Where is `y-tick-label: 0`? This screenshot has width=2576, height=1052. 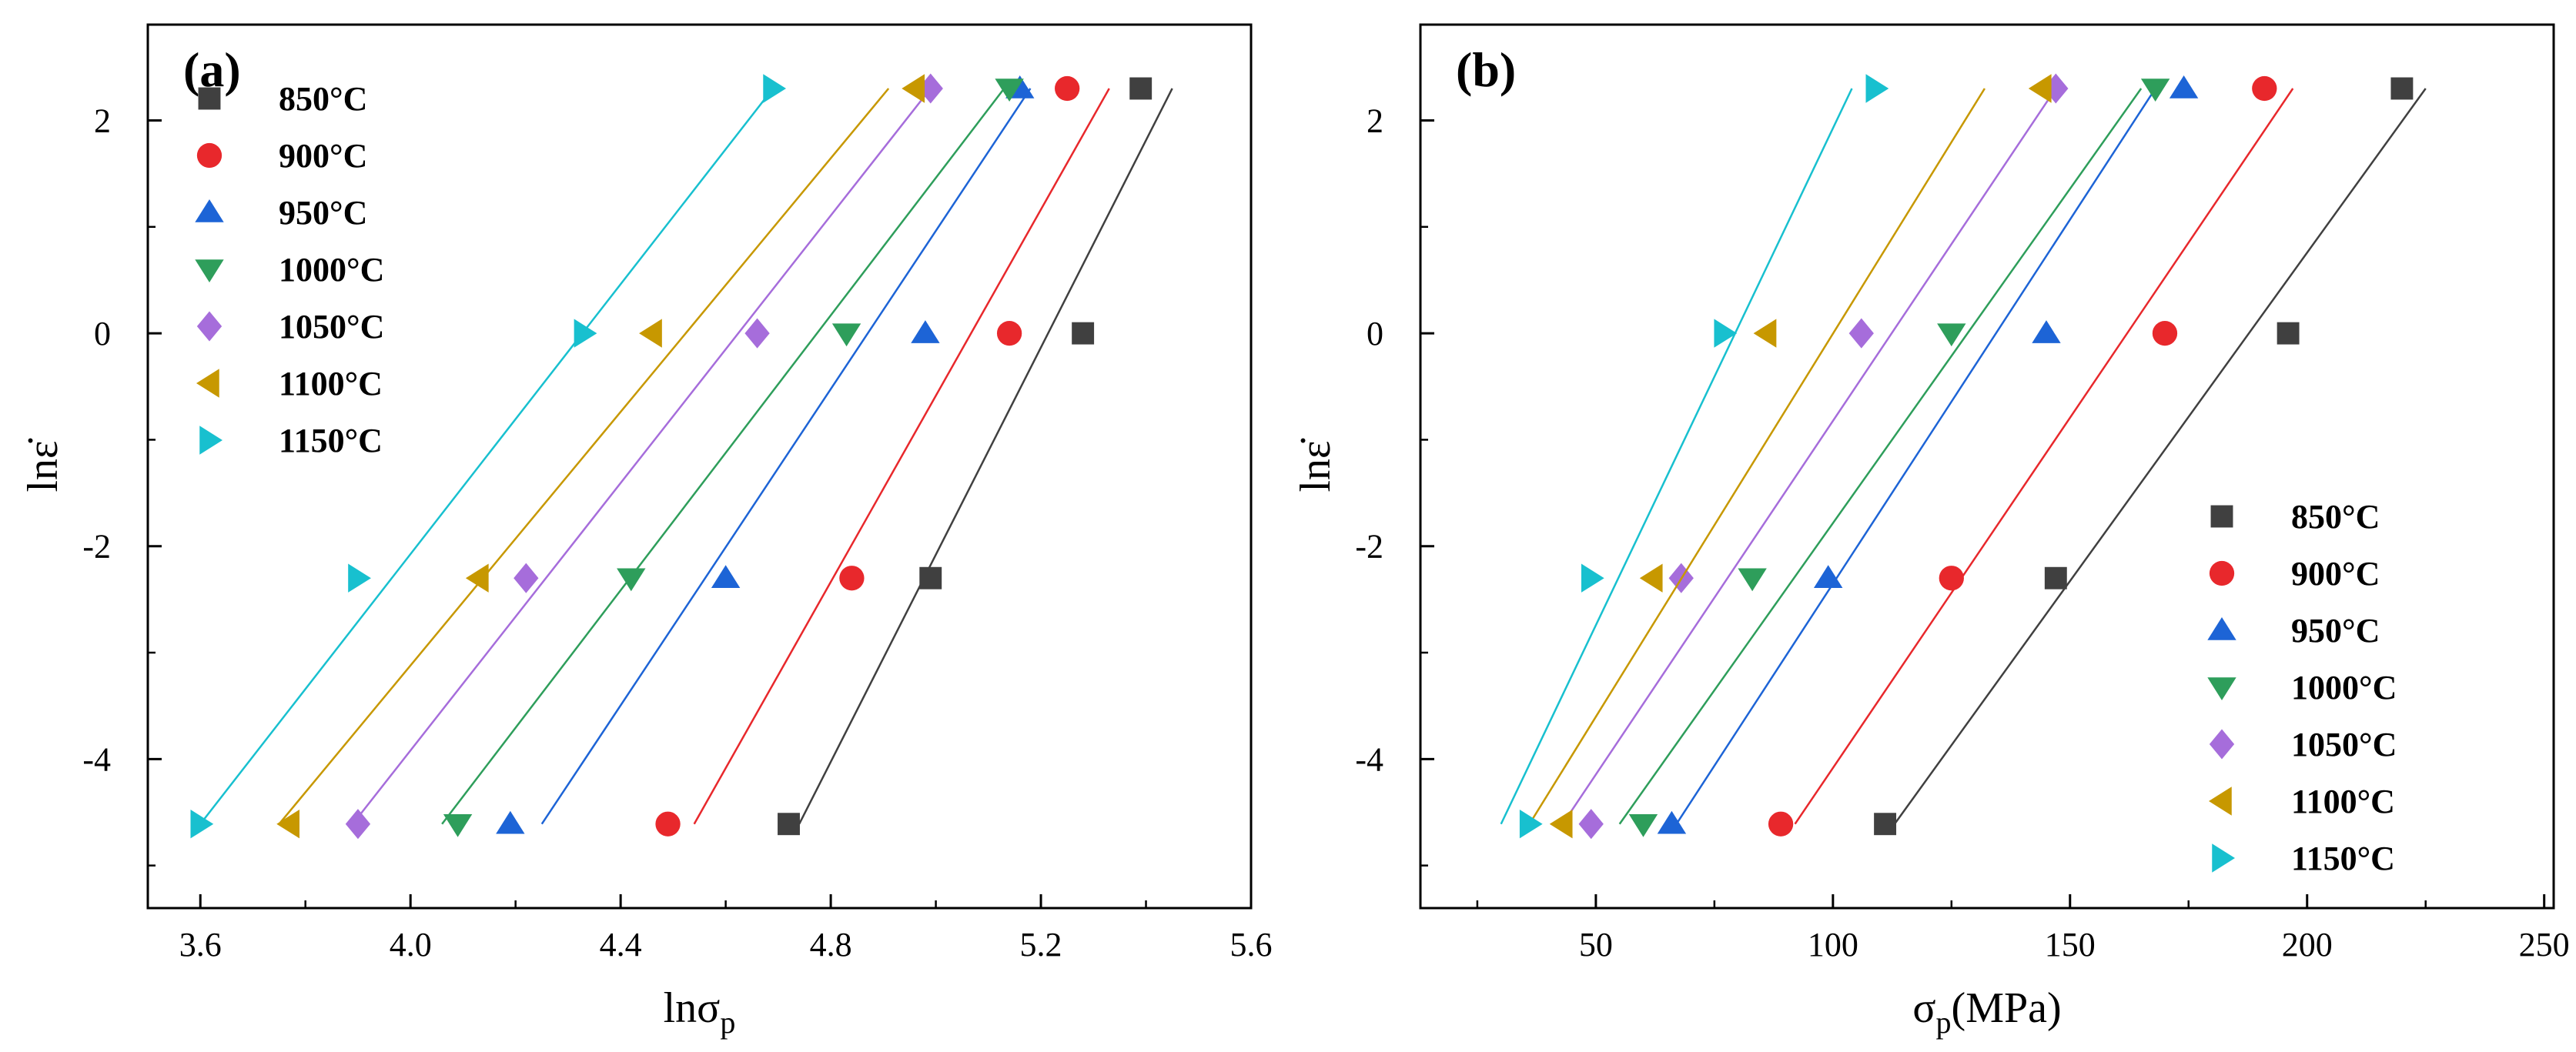 y-tick-label: 0 is located at coordinates (1375, 333).